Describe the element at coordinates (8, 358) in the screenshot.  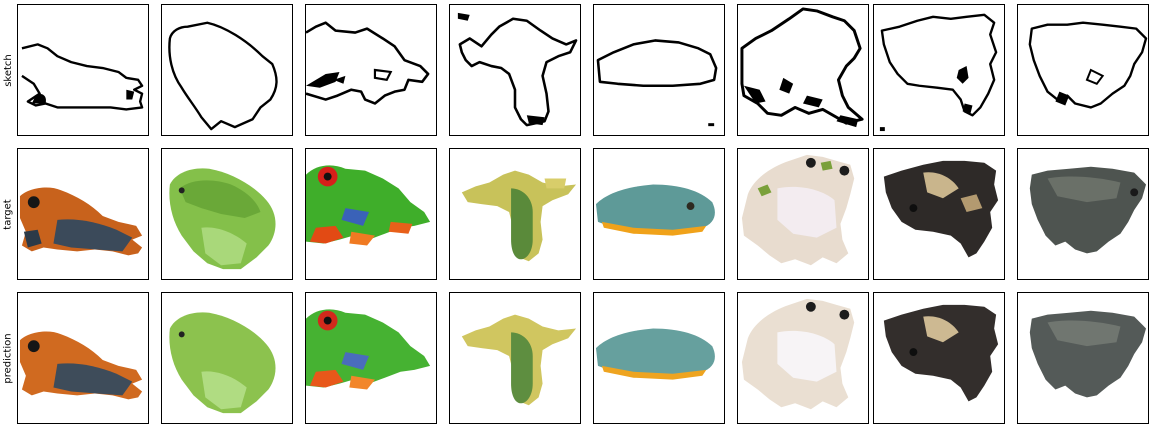
I see `row-label-prediction: prediction` at that location.